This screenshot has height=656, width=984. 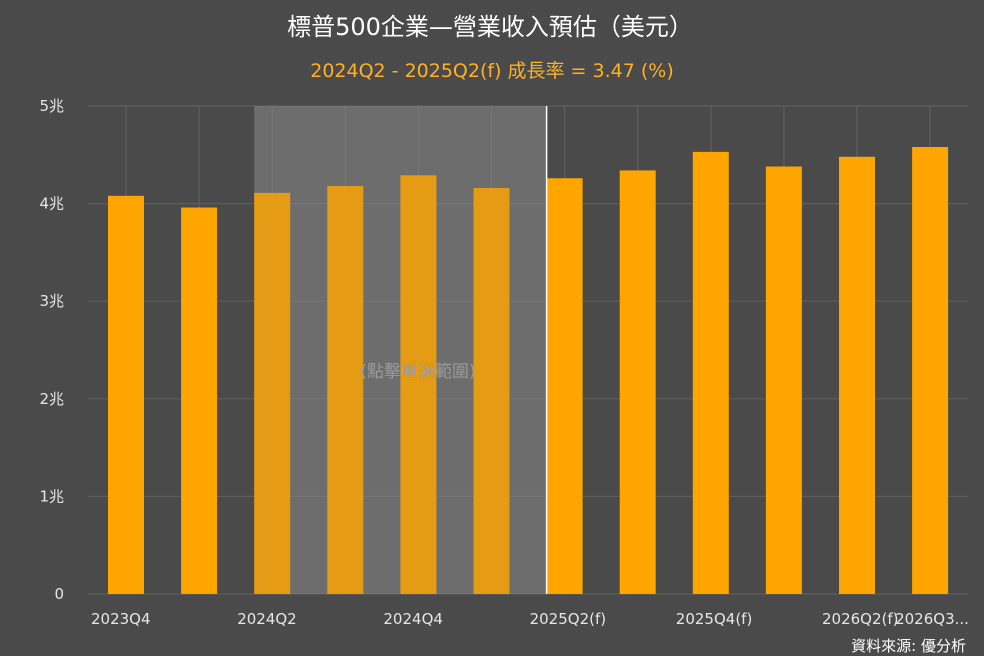 I want to click on chart-title: 標普500企業—營業收入預估（美元）, so click(x=490, y=27).